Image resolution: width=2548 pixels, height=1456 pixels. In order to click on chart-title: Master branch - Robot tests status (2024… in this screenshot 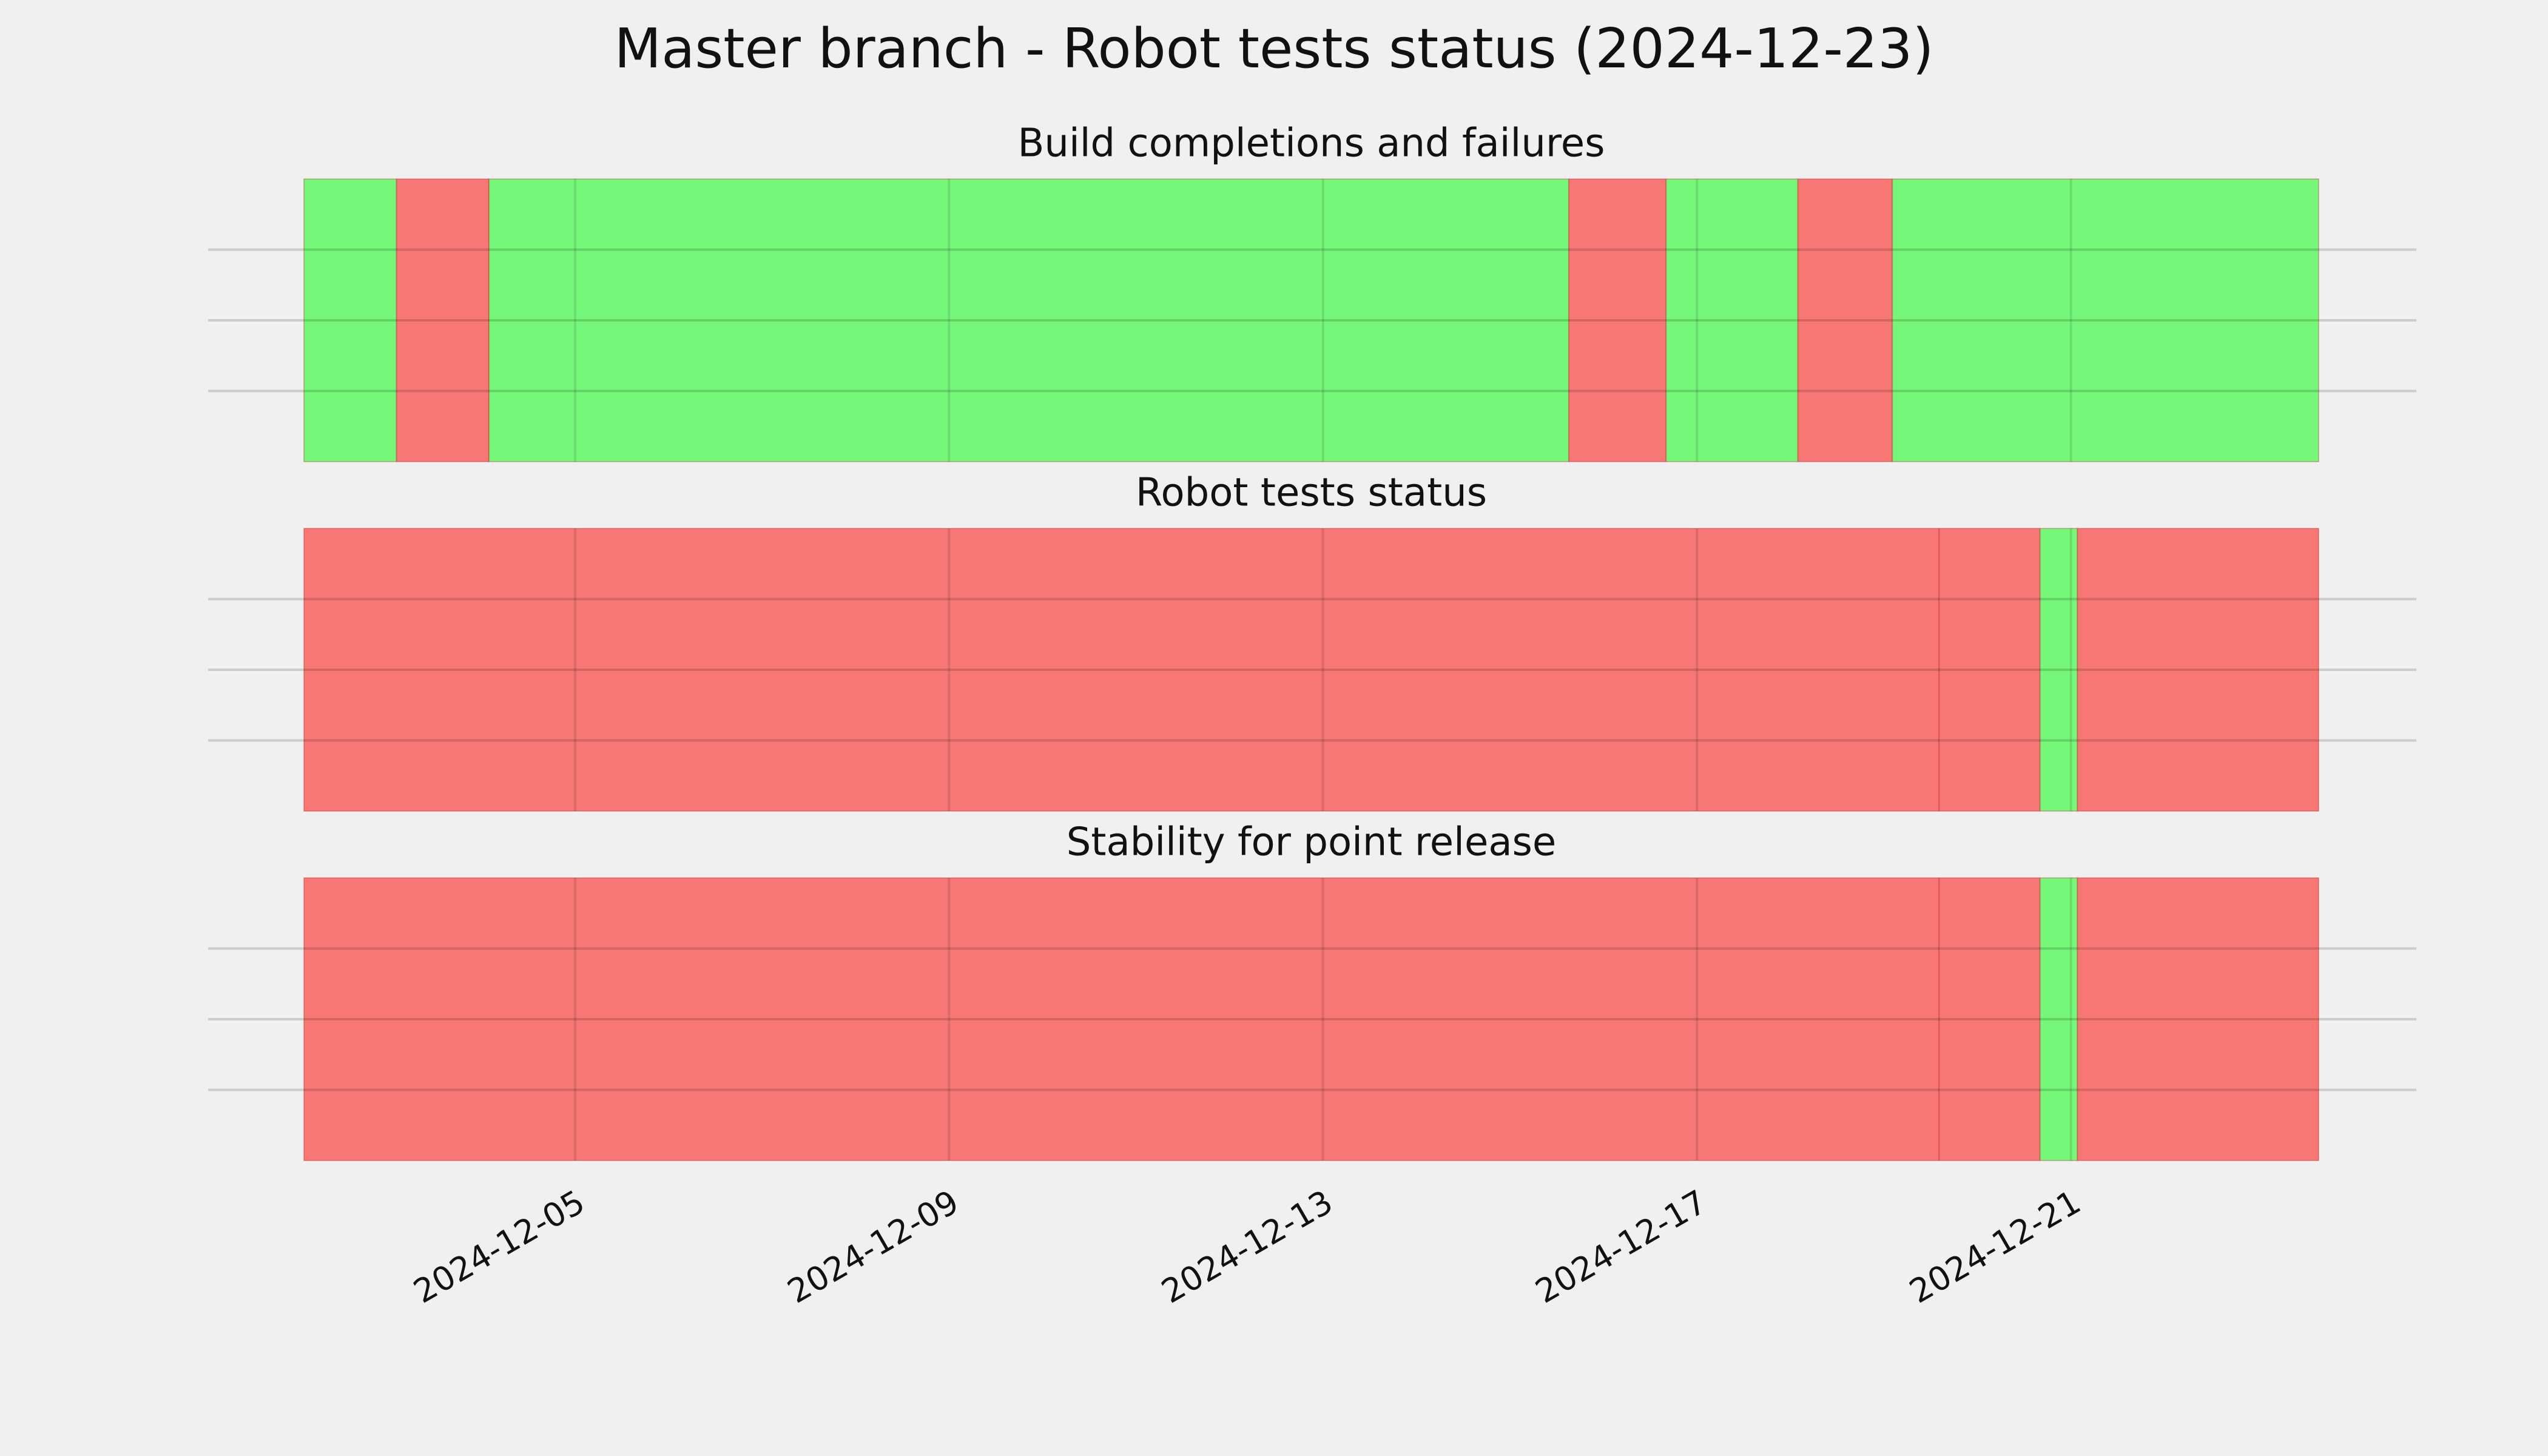, I will do `click(1274, 49)`.